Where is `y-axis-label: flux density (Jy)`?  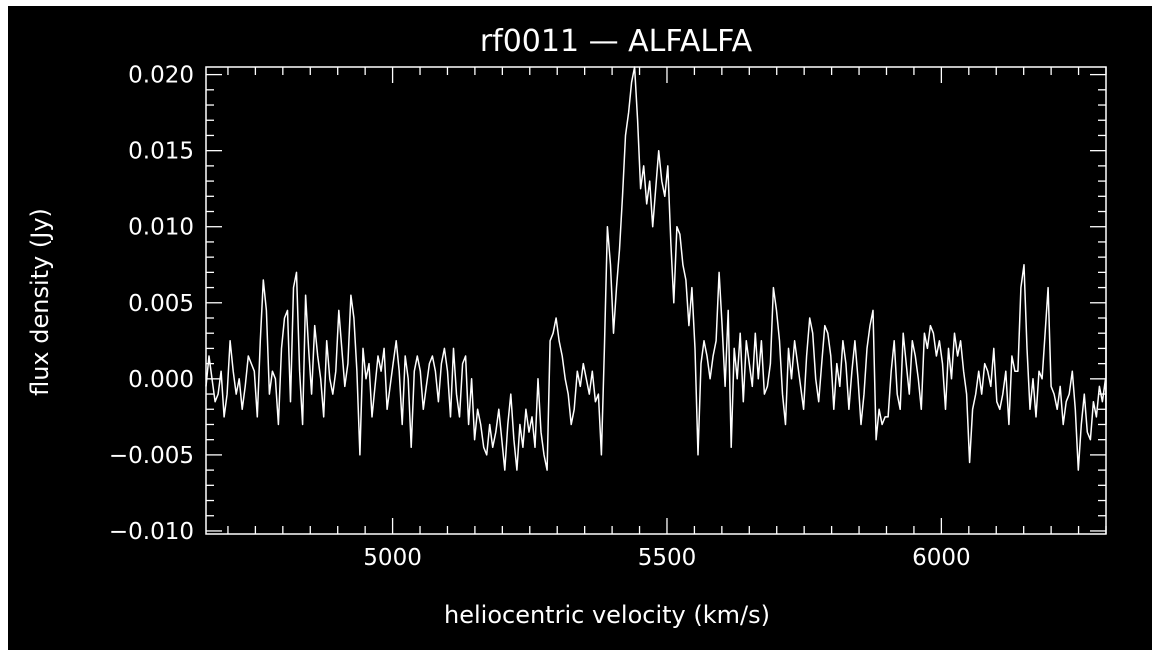
y-axis-label: flux density (Jy) is located at coordinates (40, 302).